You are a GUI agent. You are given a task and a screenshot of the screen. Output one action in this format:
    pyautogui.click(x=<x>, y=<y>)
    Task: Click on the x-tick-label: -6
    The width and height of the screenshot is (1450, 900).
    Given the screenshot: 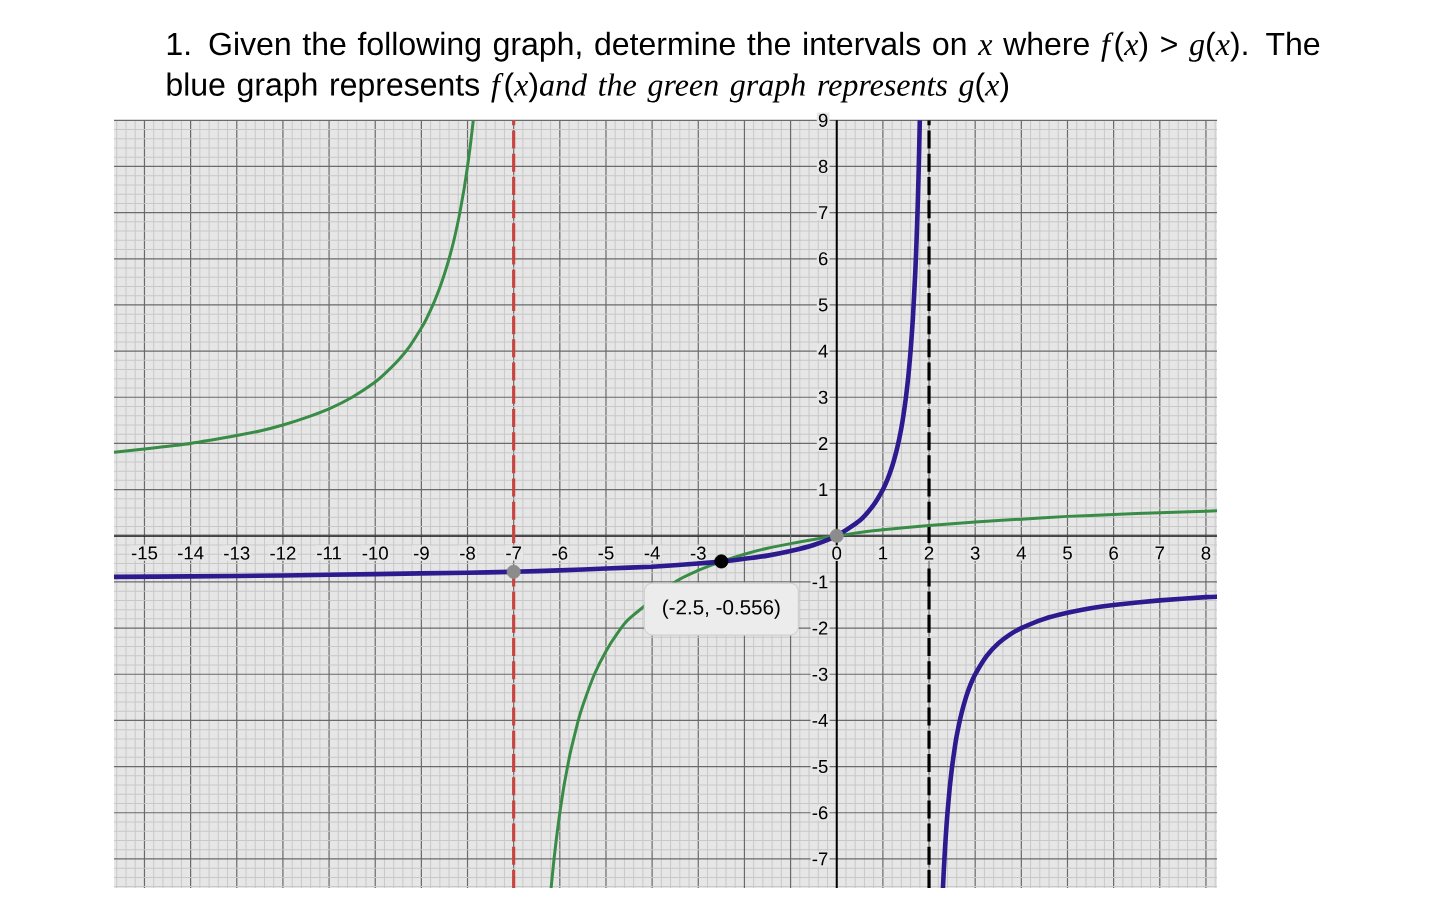 What is the action you would take?
    pyautogui.click(x=560, y=553)
    